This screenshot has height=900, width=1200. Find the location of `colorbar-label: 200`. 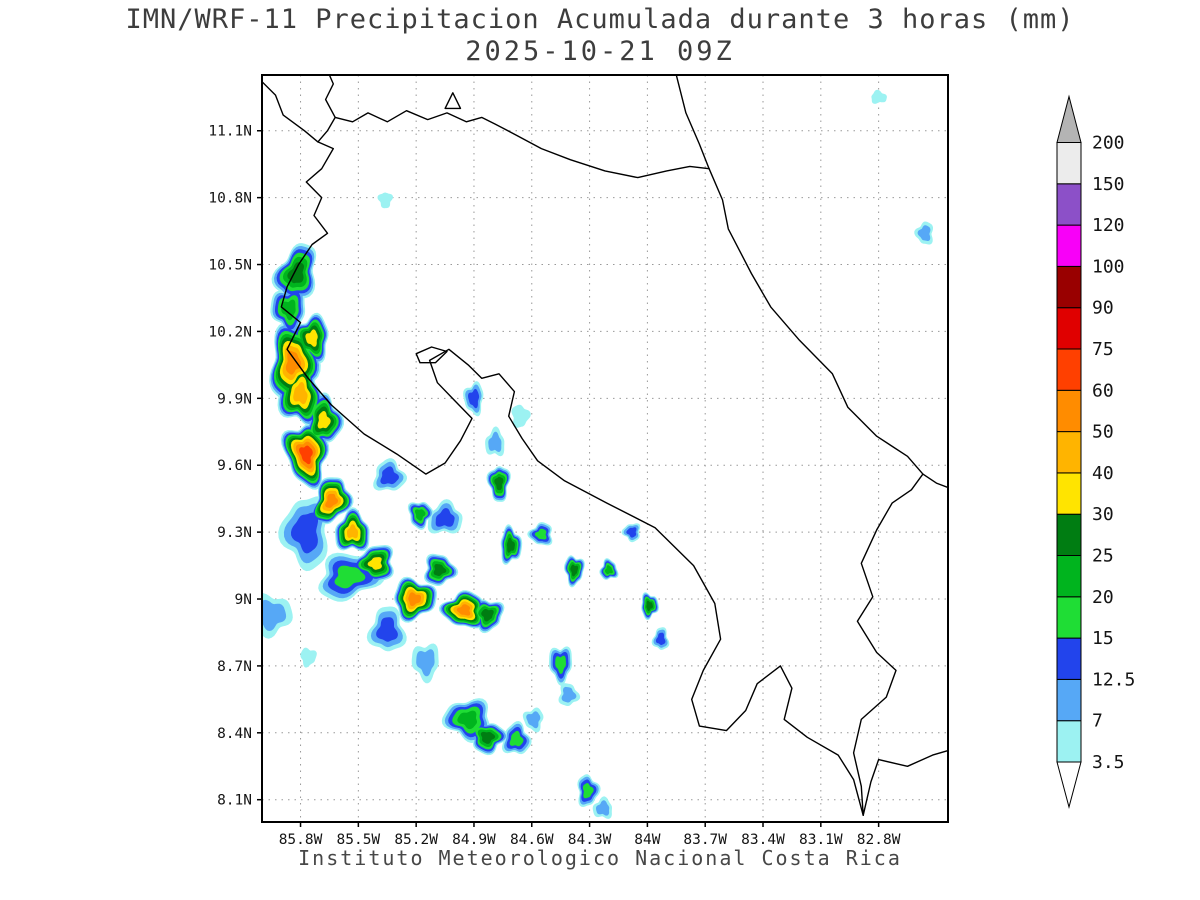

colorbar-label: 200 is located at coordinates (1108, 143).